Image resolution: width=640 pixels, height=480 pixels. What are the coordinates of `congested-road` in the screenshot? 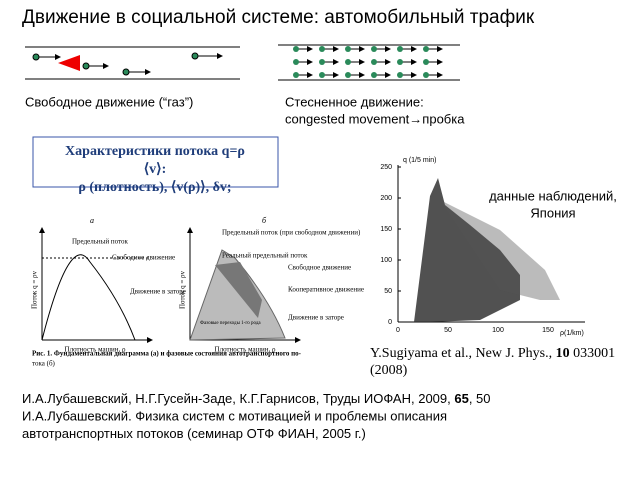 It's located at (369, 62).